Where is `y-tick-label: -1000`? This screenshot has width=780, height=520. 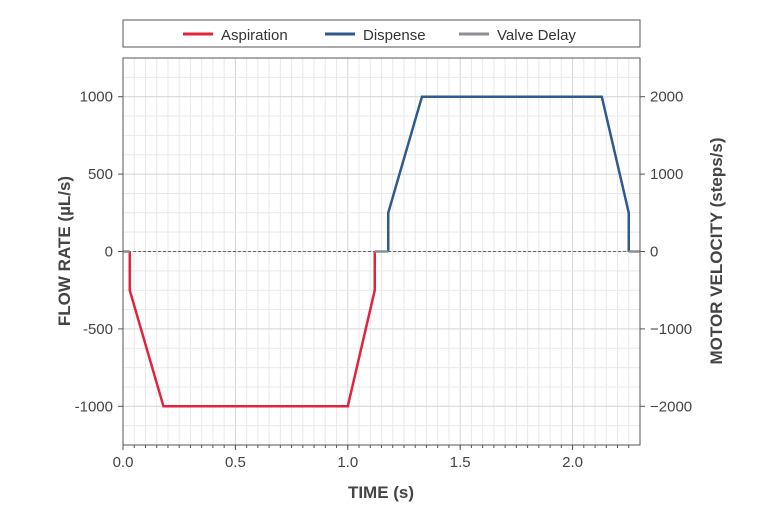
y-tick-label: -1000 is located at coordinates (94, 406).